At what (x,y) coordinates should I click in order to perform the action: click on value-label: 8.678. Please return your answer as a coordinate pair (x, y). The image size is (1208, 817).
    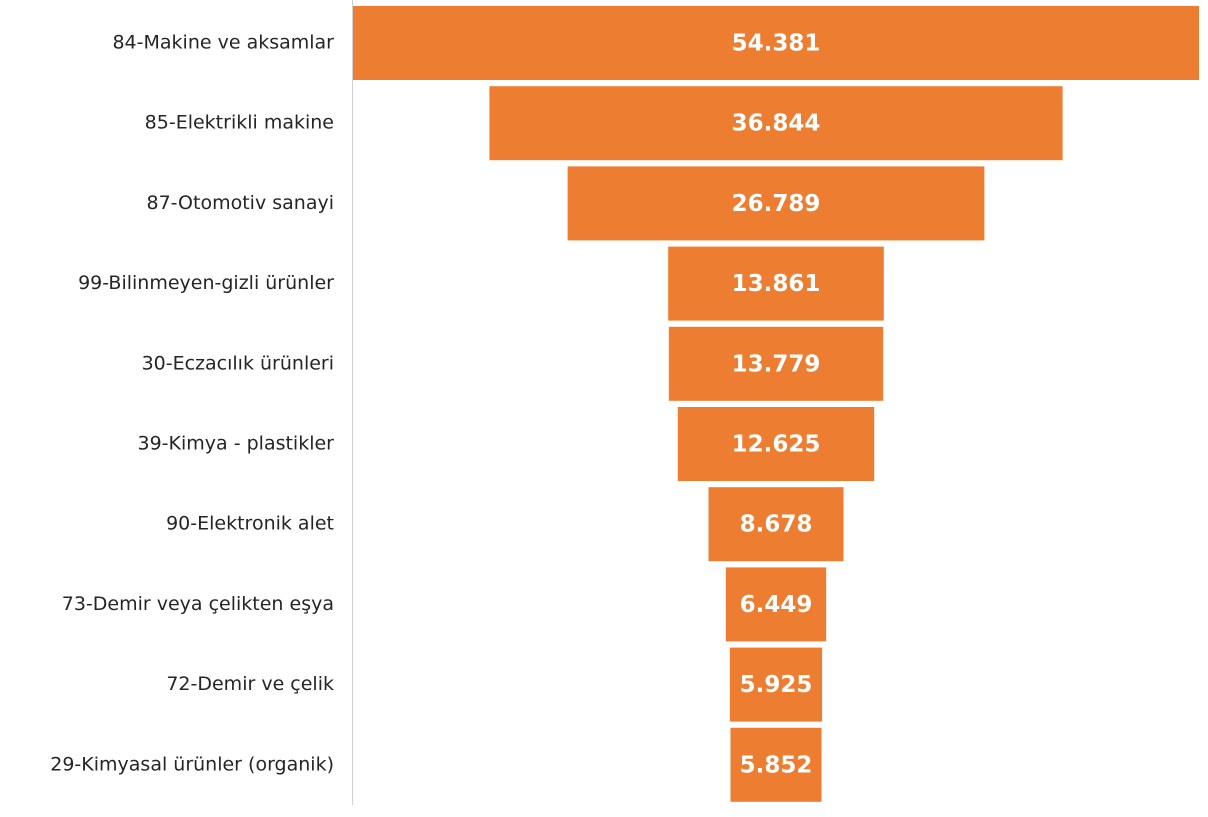
    Looking at the image, I should click on (776, 525).